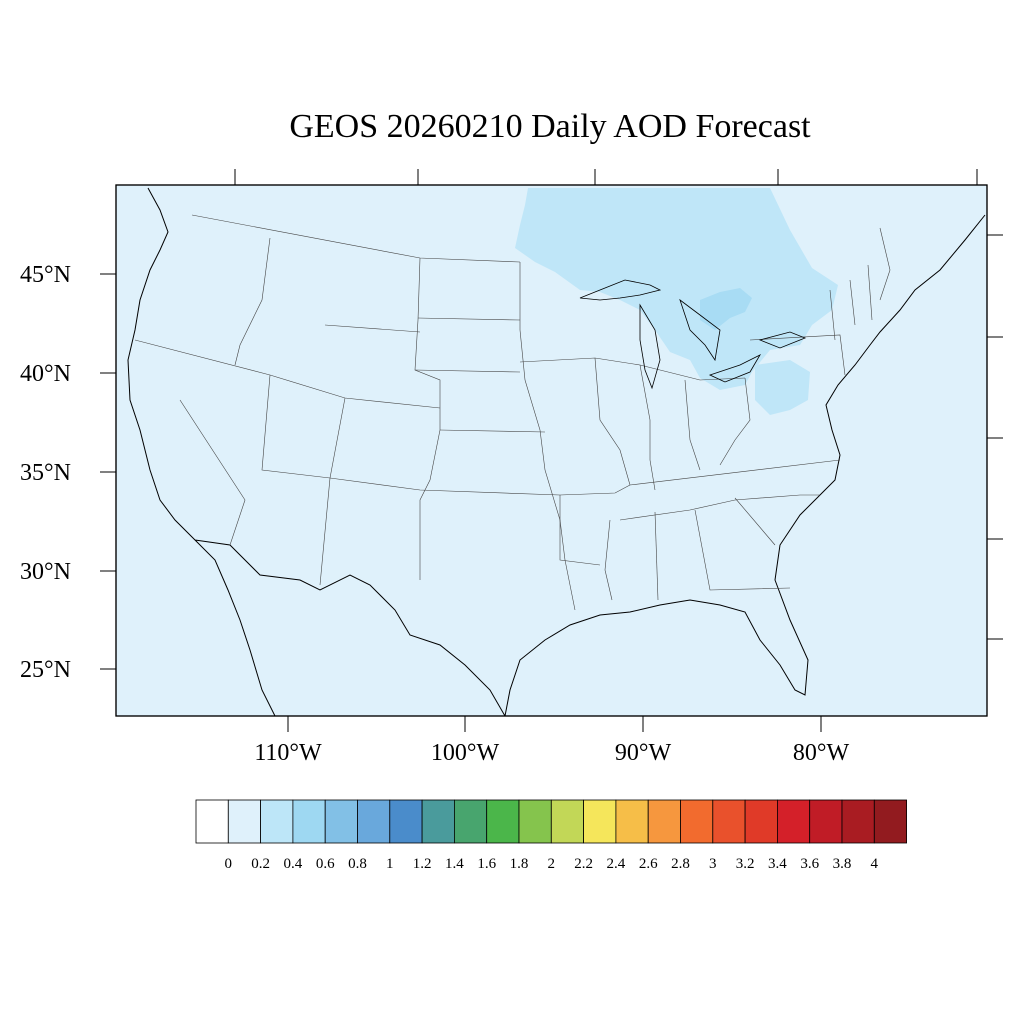 This screenshot has height=1024, width=1024. Describe the element at coordinates (108, 471) in the screenshot. I see `left-ticks` at that location.